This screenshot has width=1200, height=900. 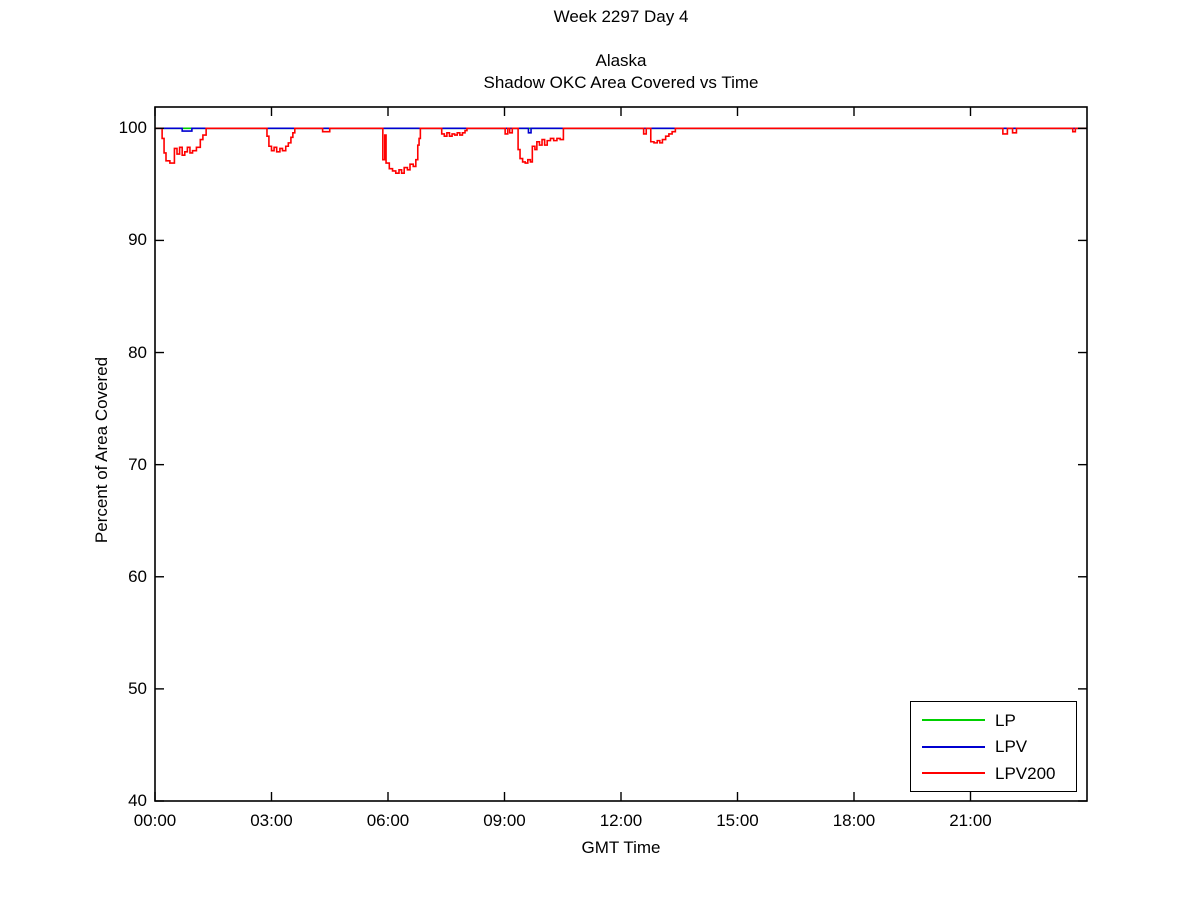 What do you see at coordinates (970, 820) in the screenshot?
I see `x-tick-label: 21:00` at bounding box center [970, 820].